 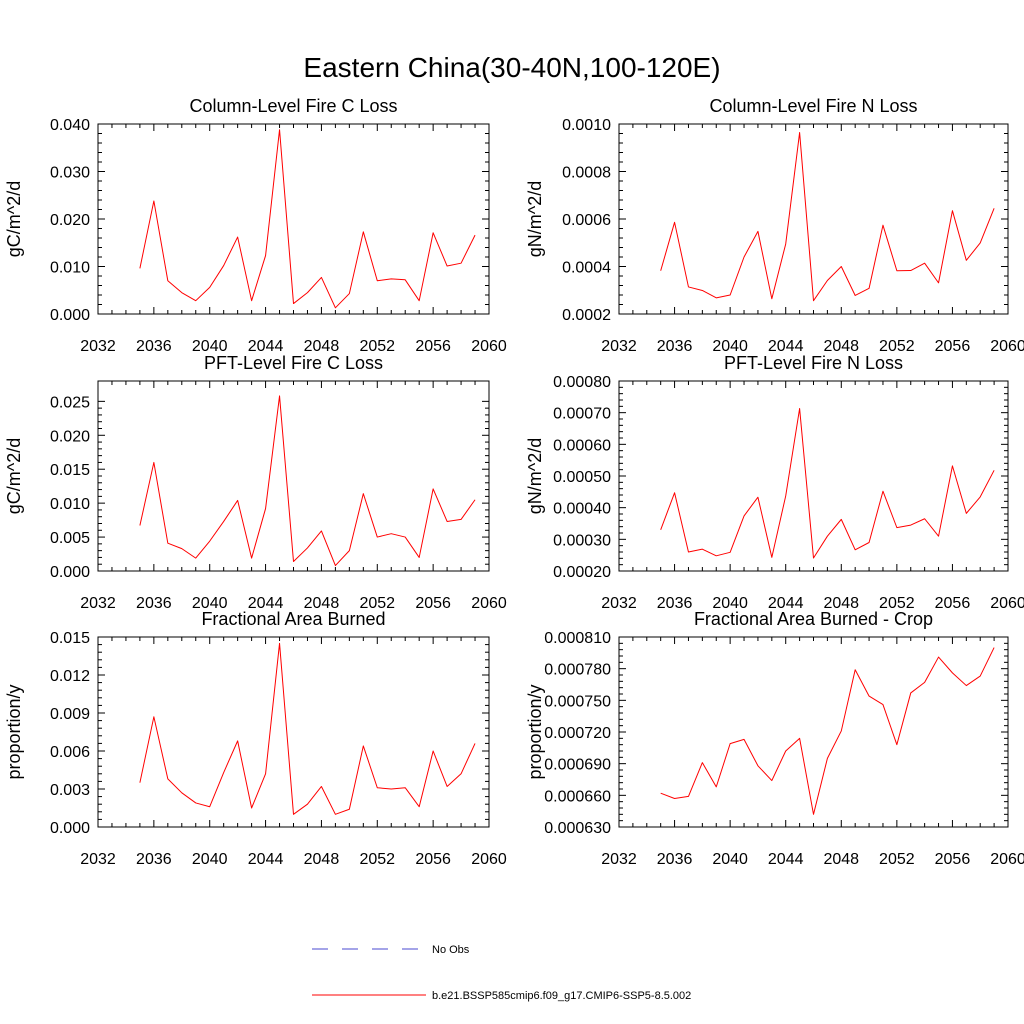 What do you see at coordinates (577, 701) in the screenshot?
I see `y-tick-label: 0.000750` at bounding box center [577, 701].